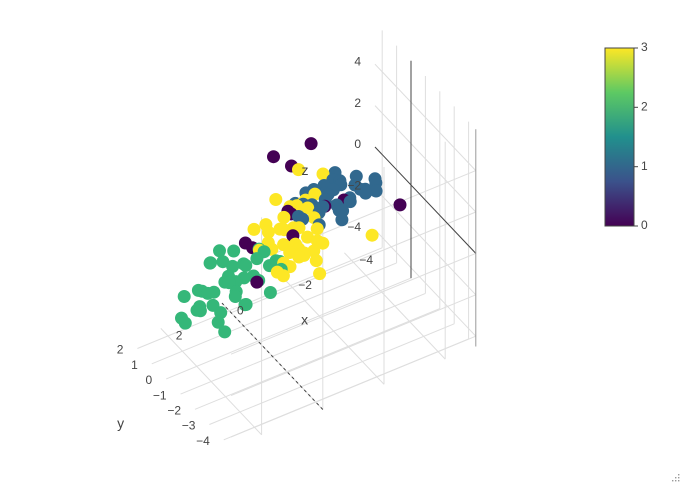 This screenshot has width=683, height=485. What do you see at coordinates (240, 310) in the screenshot?
I see `x-tick-label: 0` at bounding box center [240, 310].